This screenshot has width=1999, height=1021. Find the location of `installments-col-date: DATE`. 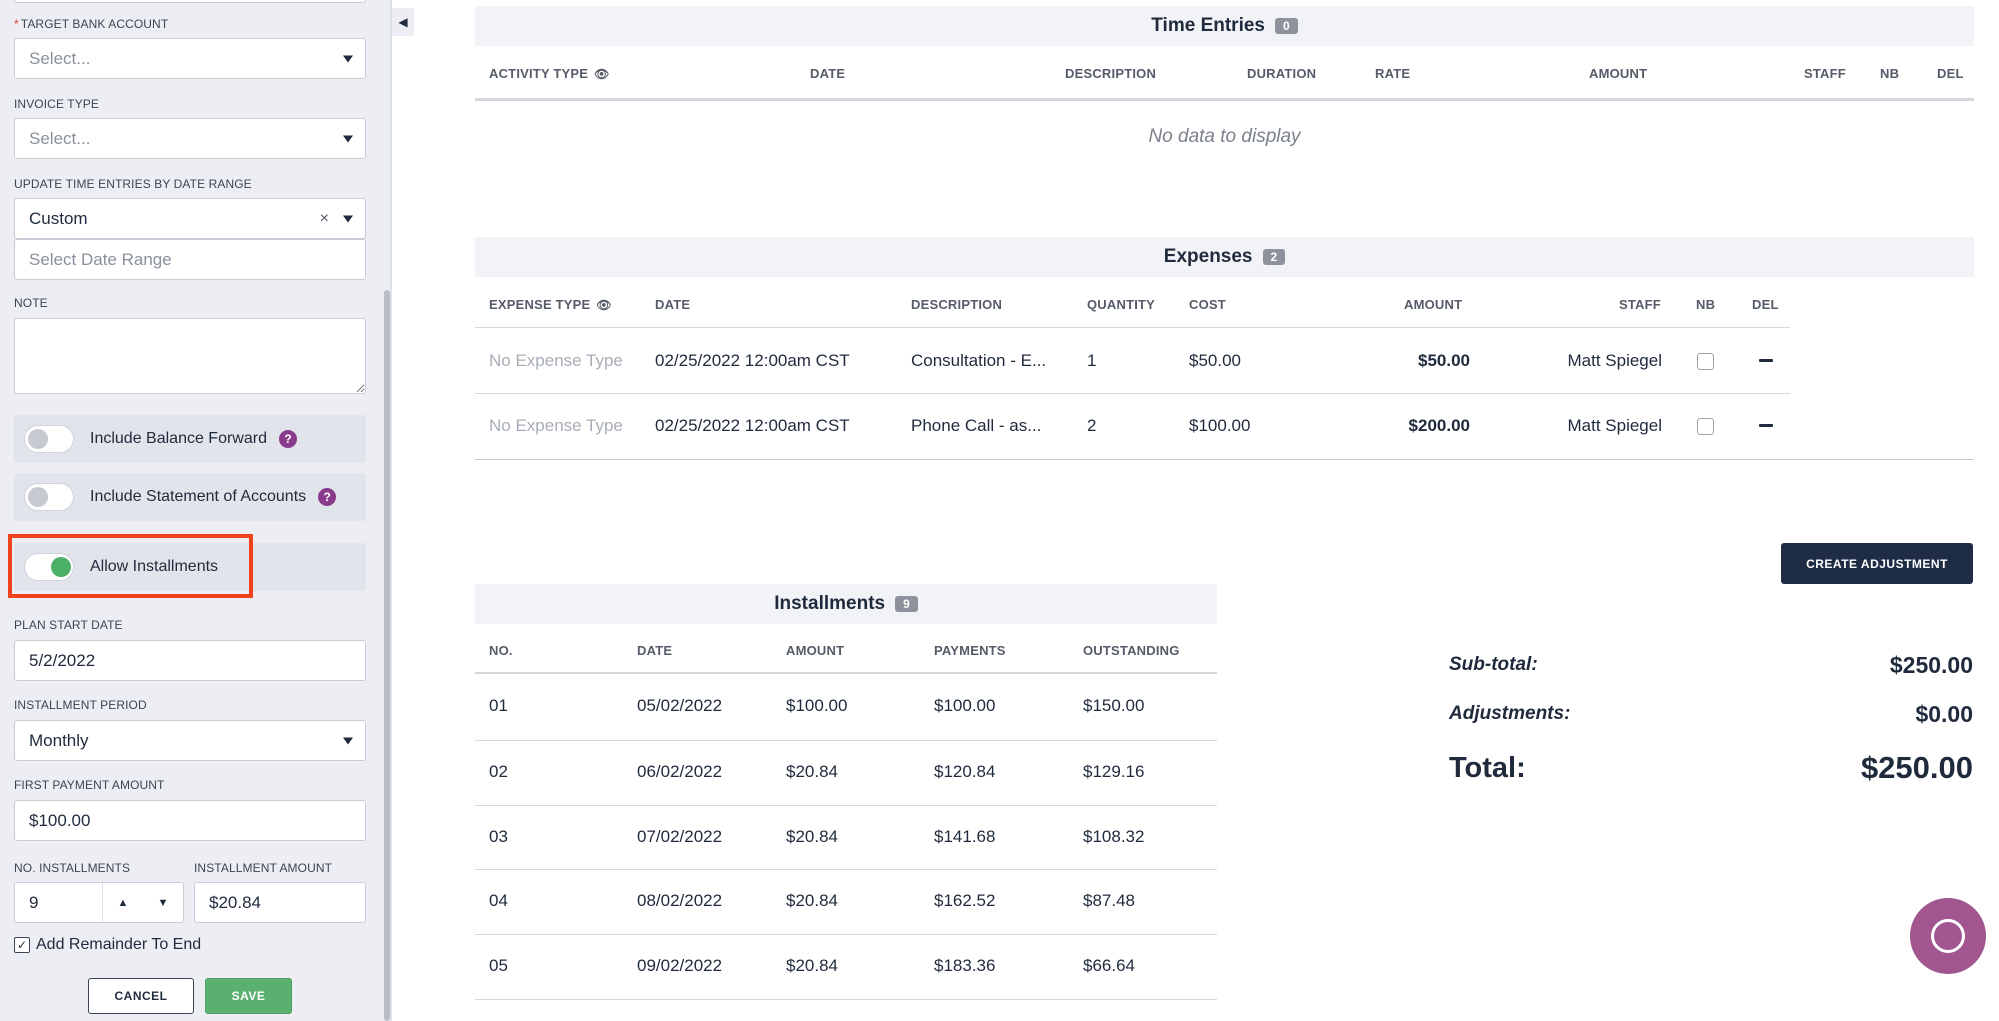

installments-col-date: DATE is located at coordinates (655, 650).